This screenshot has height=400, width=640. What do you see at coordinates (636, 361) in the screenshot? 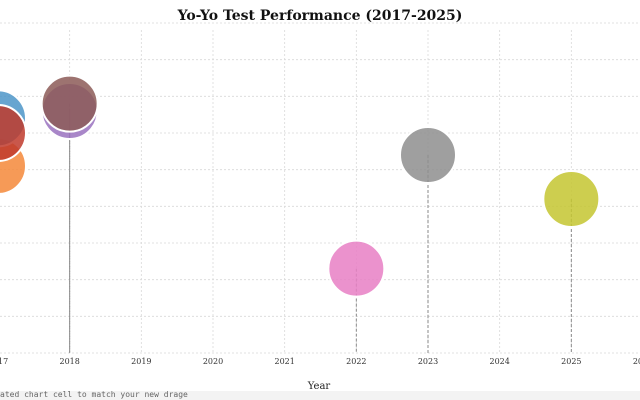
I see `x-tick-label: 2026` at bounding box center [636, 361].